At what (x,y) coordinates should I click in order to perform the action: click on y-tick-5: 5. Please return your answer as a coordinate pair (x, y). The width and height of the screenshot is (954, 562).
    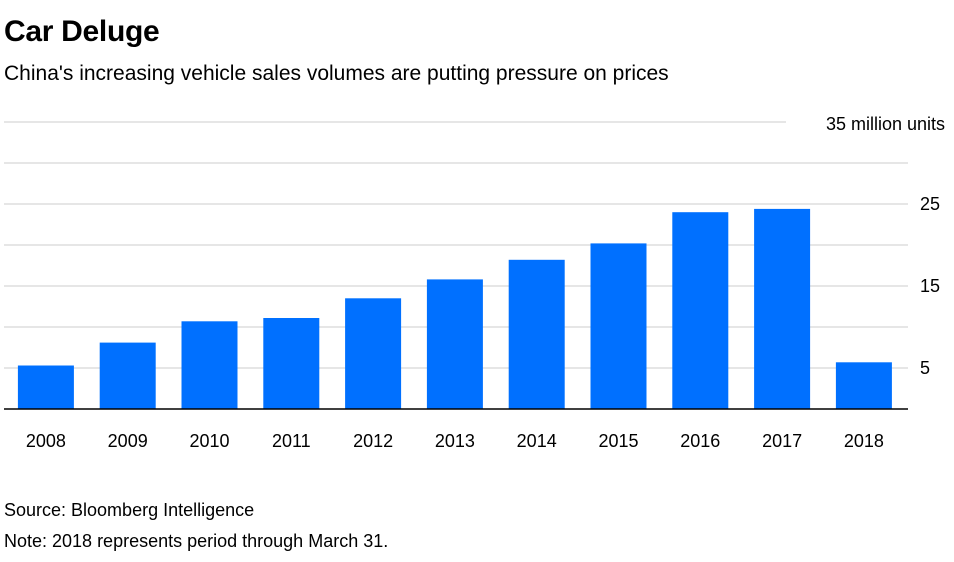
    Looking at the image, I should click on (925, 368).